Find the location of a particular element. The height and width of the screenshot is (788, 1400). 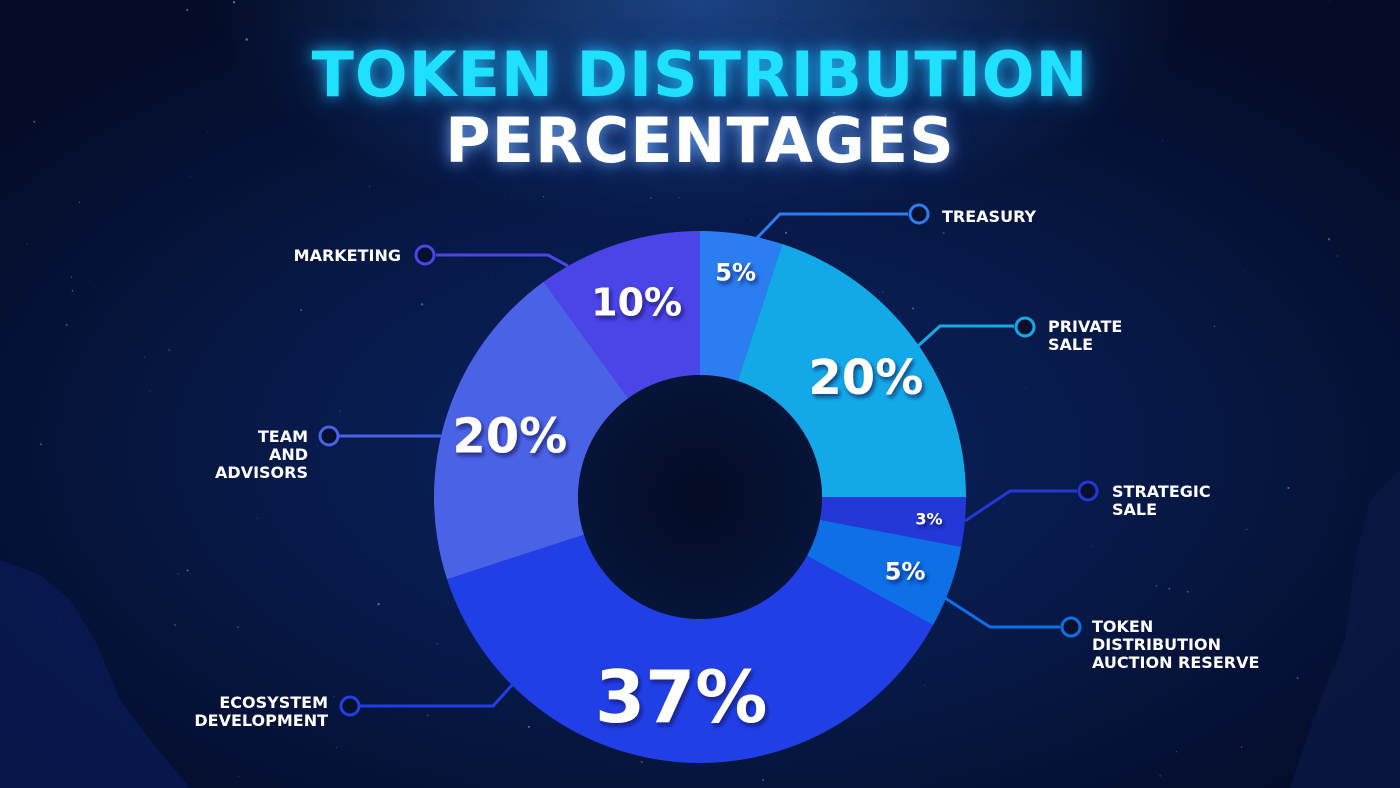

legend-label-line: SALE is located at coordinates (1070, 344).